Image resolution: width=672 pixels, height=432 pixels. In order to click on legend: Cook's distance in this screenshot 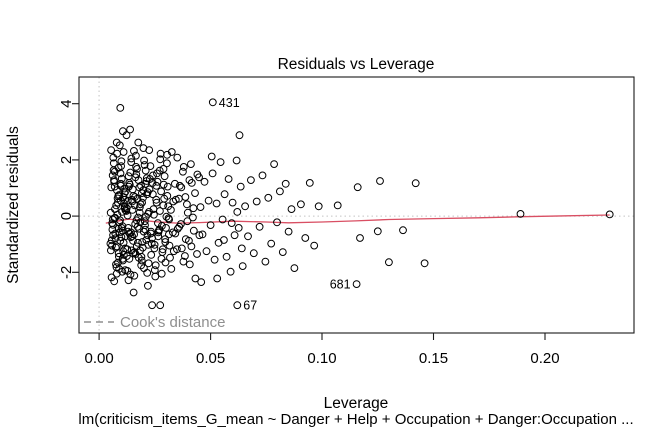, I will do `click(154, 322)`.